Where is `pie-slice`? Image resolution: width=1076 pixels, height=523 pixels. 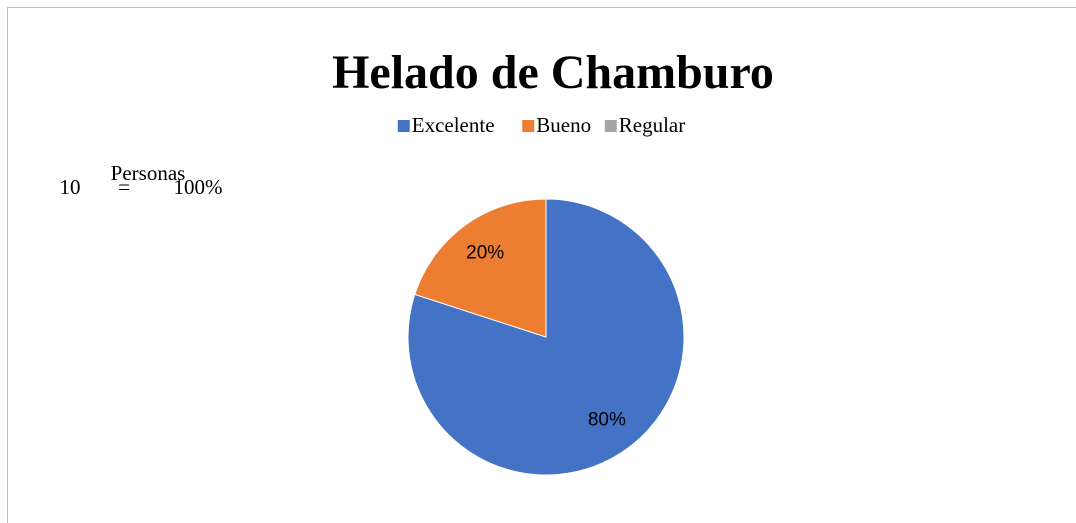 pie-slice is located at coordinates (480, 268).